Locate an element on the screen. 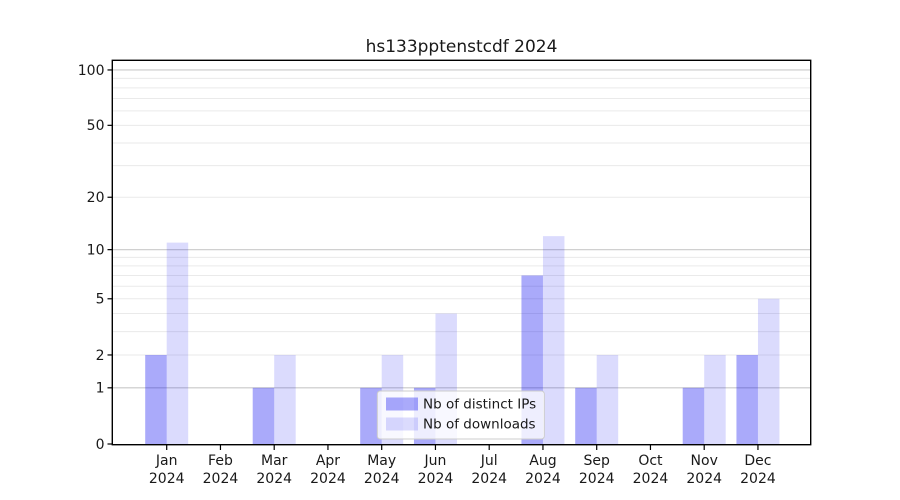 The height and width of the screenshot is (500, 900). x-tick-label-month: Apr is located at coordinates (328, 461).